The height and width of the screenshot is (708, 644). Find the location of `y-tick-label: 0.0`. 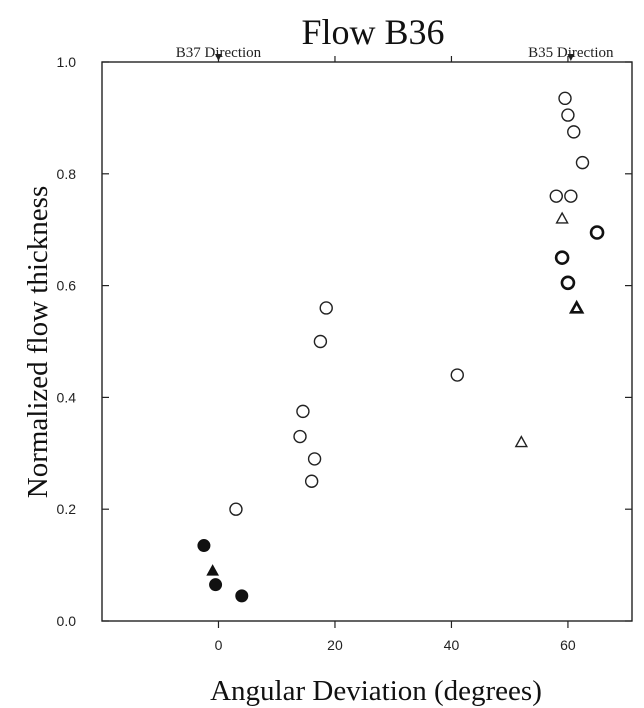

y-tick-label: 0.0 is located at coordinates (67, 621).